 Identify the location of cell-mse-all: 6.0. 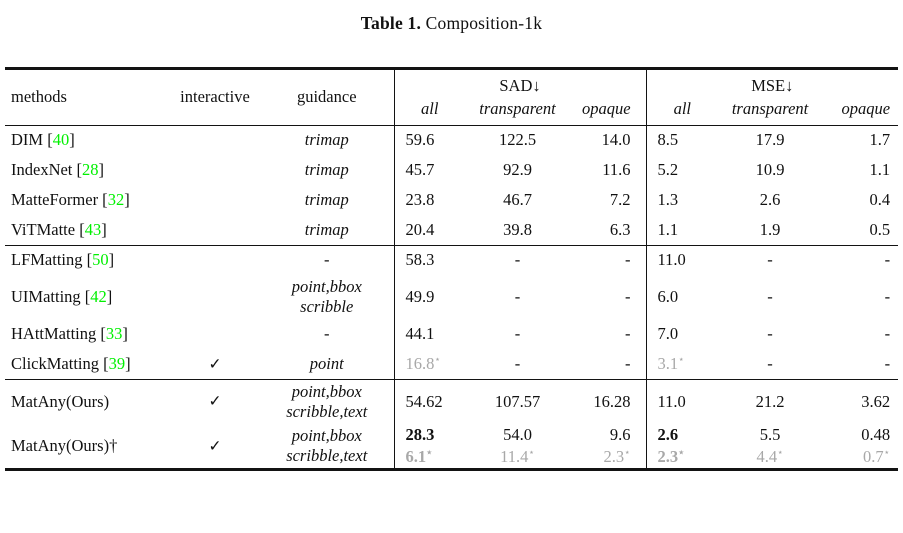
(682, 297).